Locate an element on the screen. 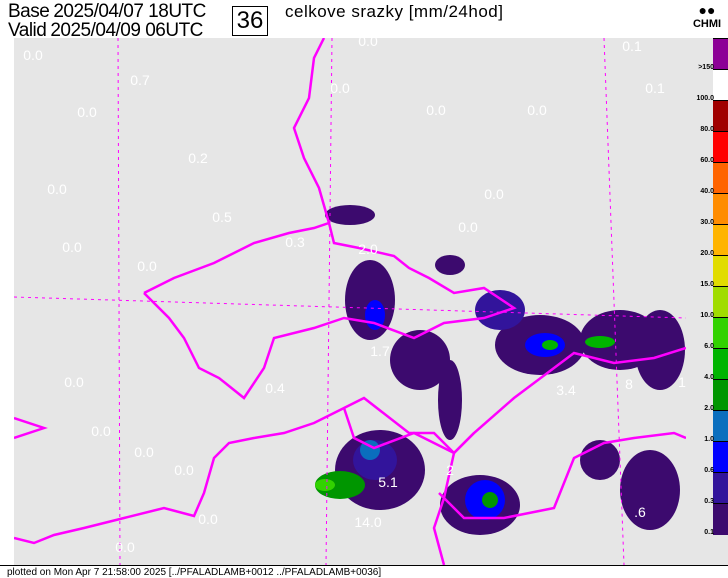 This screenshot has width=728, height=578. value-label: 2 is located at coordinates (450, 470).